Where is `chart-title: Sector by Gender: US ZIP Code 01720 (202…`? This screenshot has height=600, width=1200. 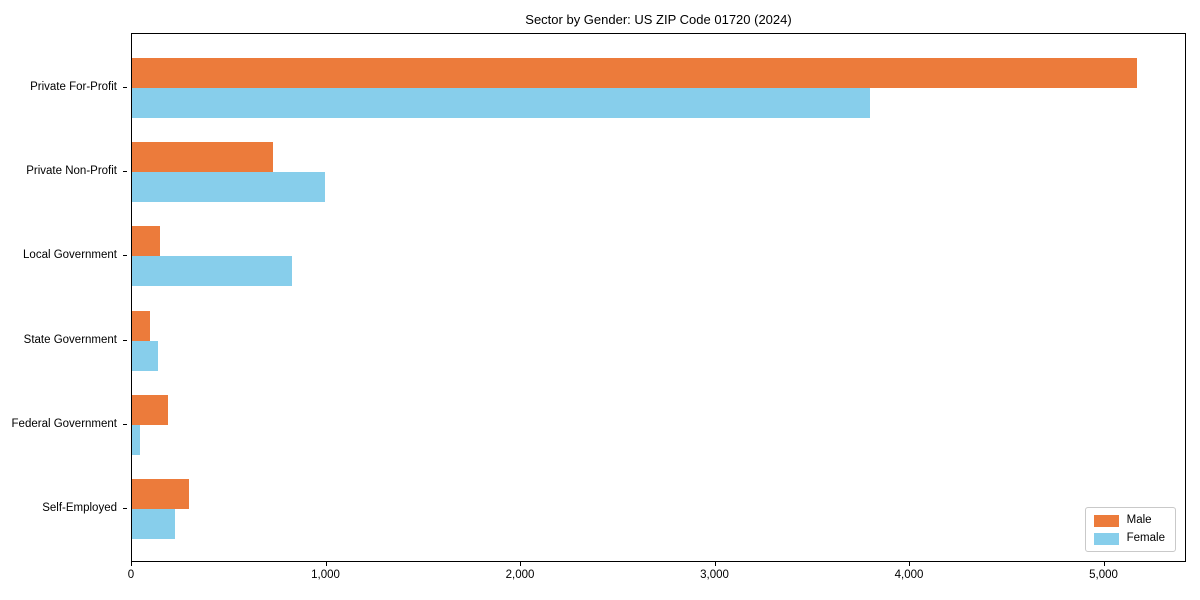 chart-title: Sector by Gender: US ZIP Code 01720 (202… is located at coordinates (658, 19).